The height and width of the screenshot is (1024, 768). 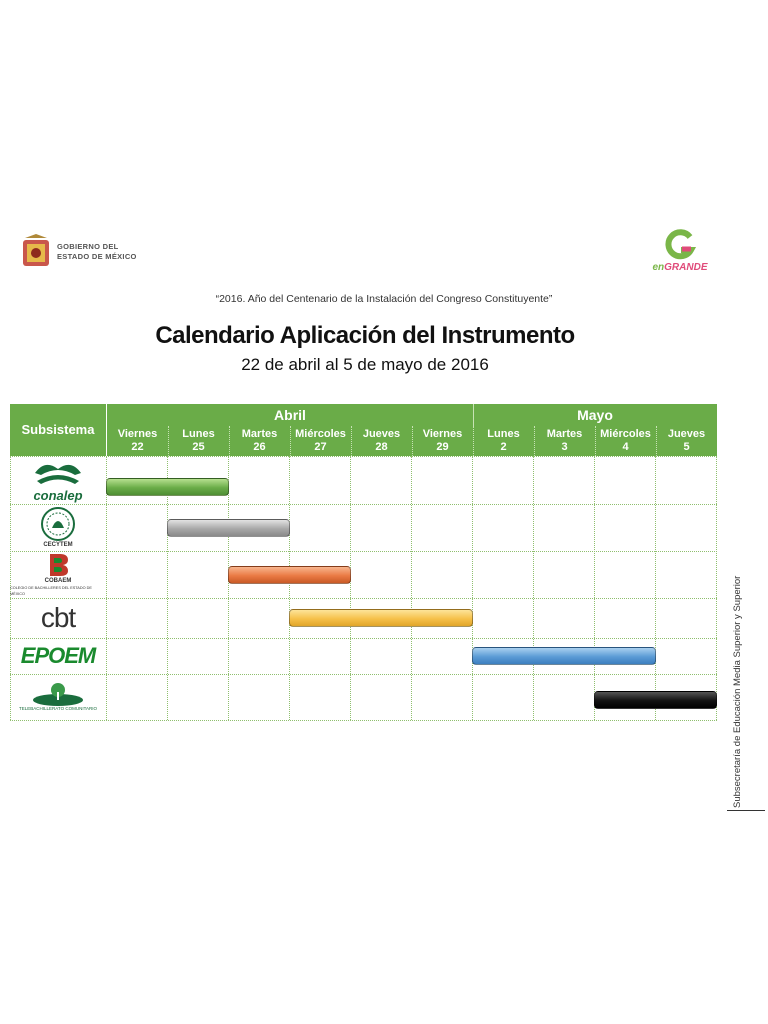 What do you see at coordinates (58, 524) in the screenshot?
I see `cecytem-seal-icon` at bounding box center [58, 524].